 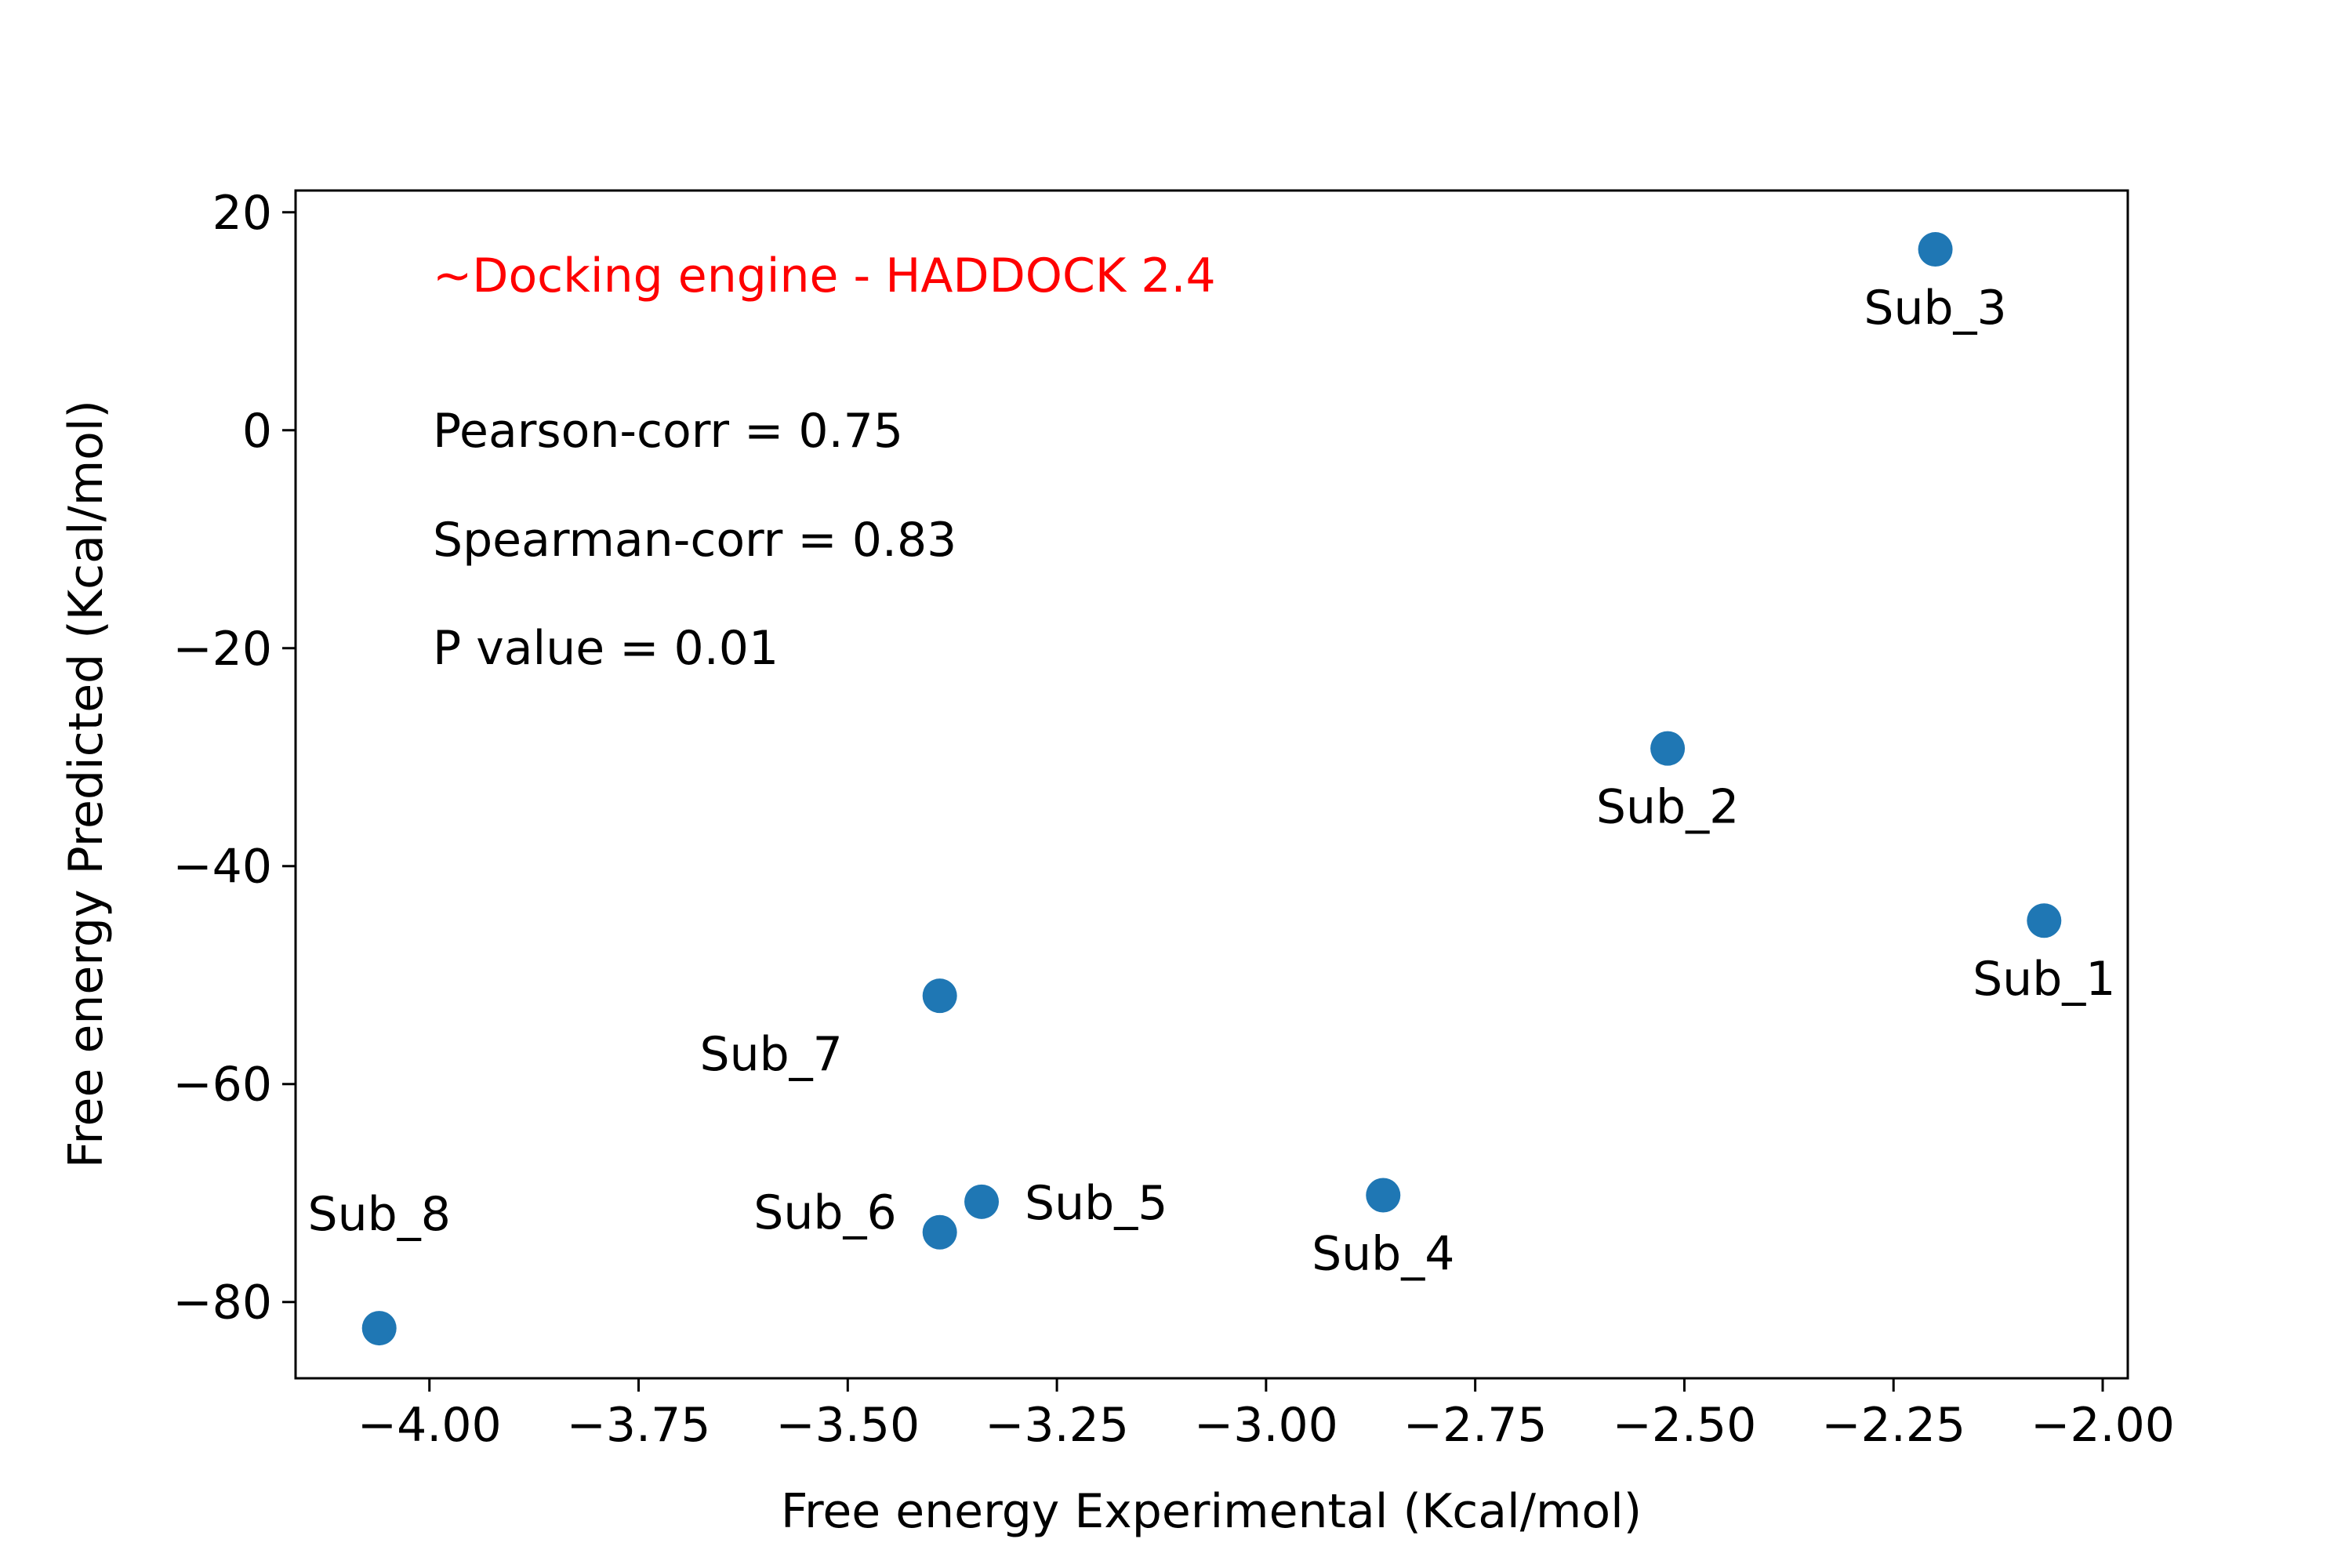 I want to click on point-label: Sub_1, so click(x=2044, y=979).